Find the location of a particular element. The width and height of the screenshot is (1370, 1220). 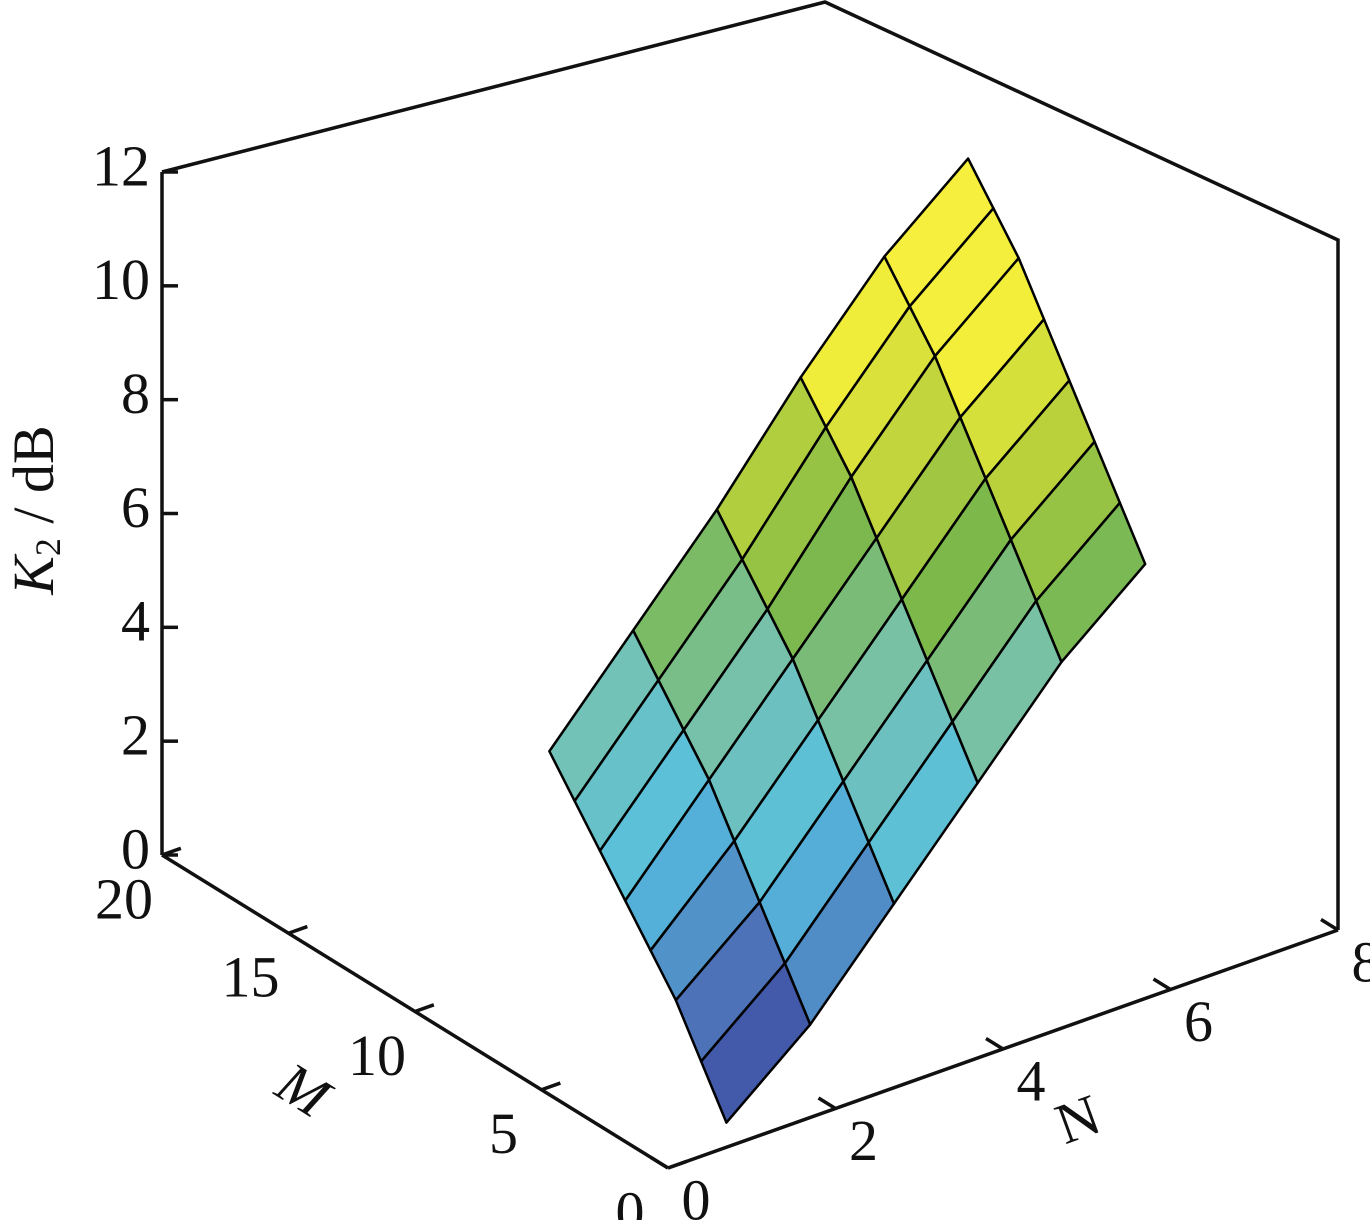

z-tick-label: 12 is located at coordinates (121, 165).